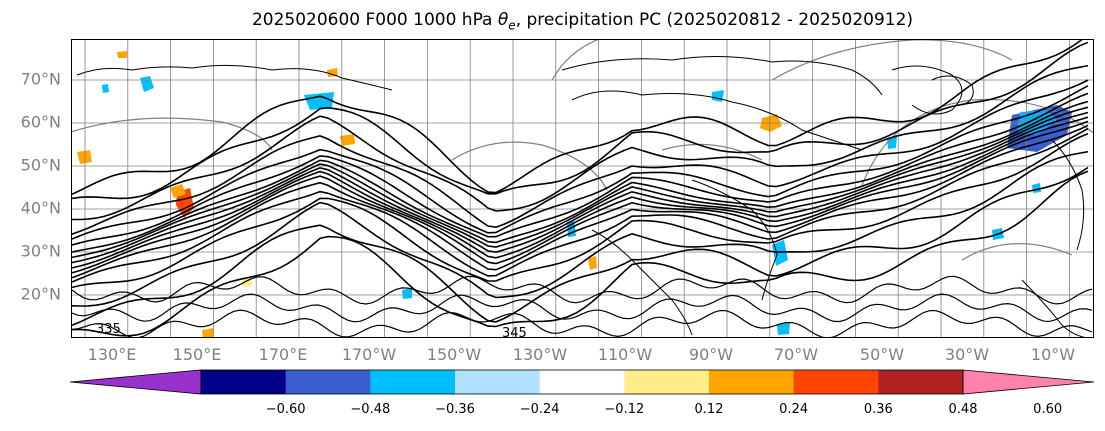 This screenshot has height=431, width=1105. Describe the element at coordinates (539, 409) in the screenshot. I see `colorbar-tick-label: −0.24` at that location.